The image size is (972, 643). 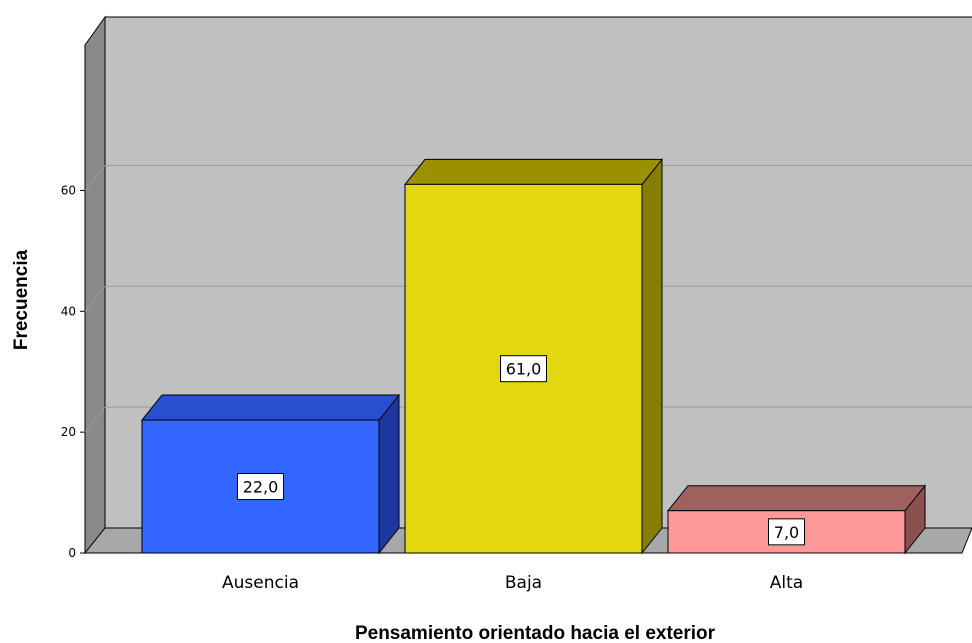 I want to click on plot-left-wall, so click(x=95, y=285).